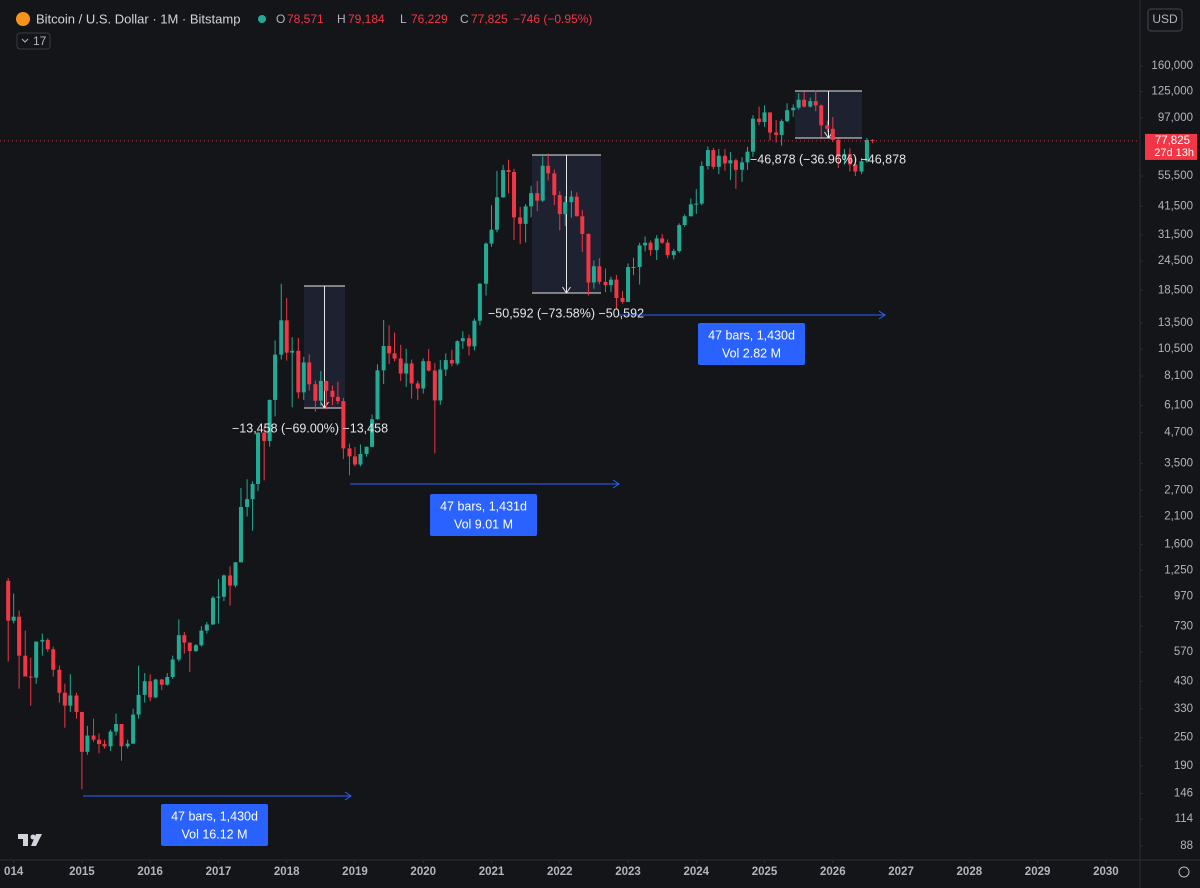 The height and width of the screenshot is (888, 1200). Describe the element at coordinates (1175, 323) in the screenshot. I see `y-tick-label: 13,500` at that location.